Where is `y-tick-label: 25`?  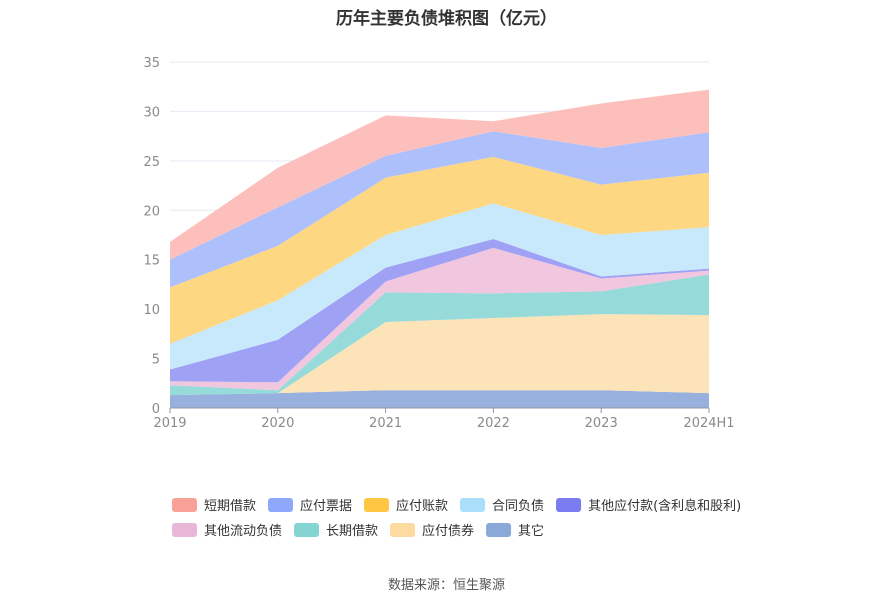
y-tick-label: 25 is located at coordinates (151, 162).